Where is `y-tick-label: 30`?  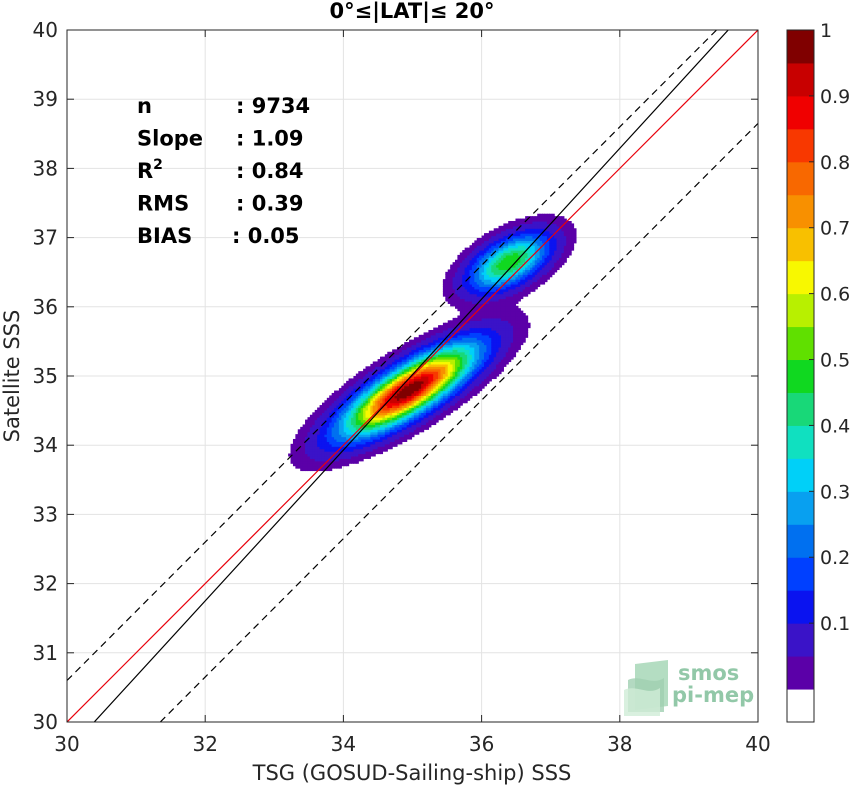
y-tick-label: 30 is located at coordinates (45, 722).